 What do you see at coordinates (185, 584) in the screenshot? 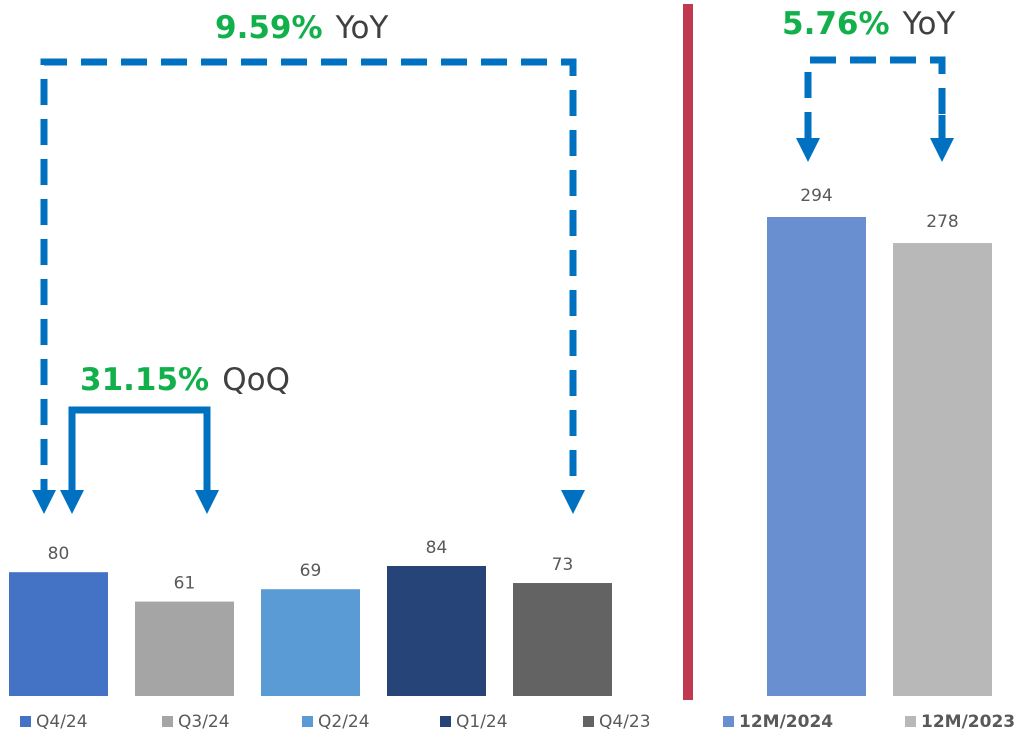
I see `value-label-q3-24: 61` at bounding box center [185, 584].